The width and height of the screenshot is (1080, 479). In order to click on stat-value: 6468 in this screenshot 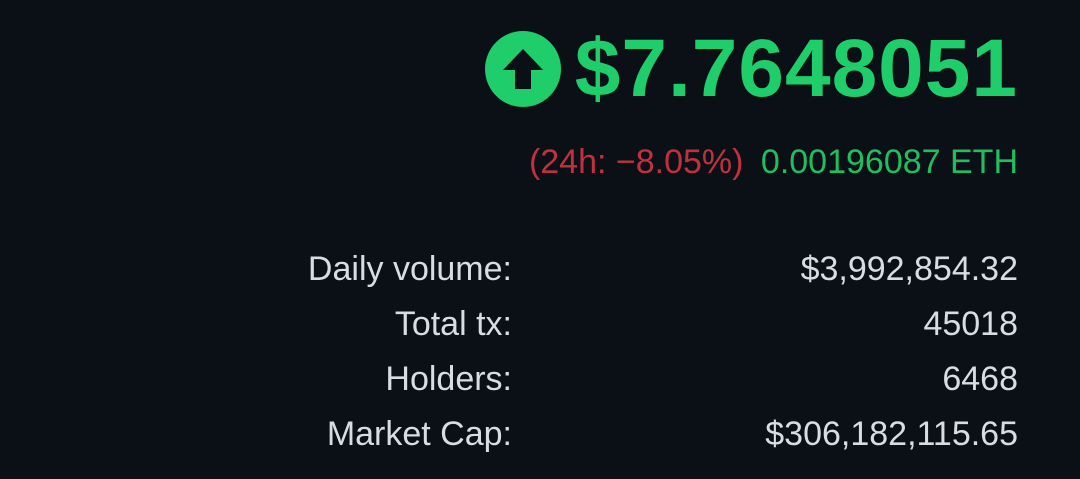, I will do `click(980, 379)`.